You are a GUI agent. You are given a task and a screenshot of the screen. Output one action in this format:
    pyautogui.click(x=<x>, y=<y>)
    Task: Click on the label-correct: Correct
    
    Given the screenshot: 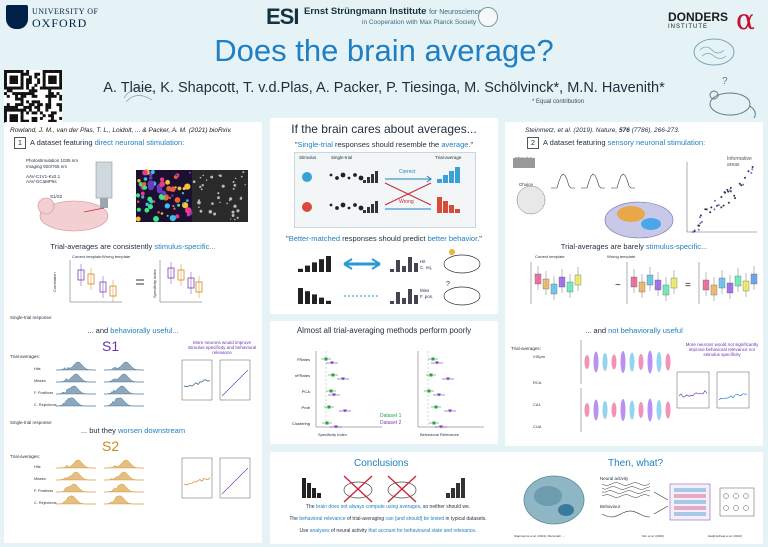 What is the action you would take?
    pyautogui.click(x=407, y=172)
    